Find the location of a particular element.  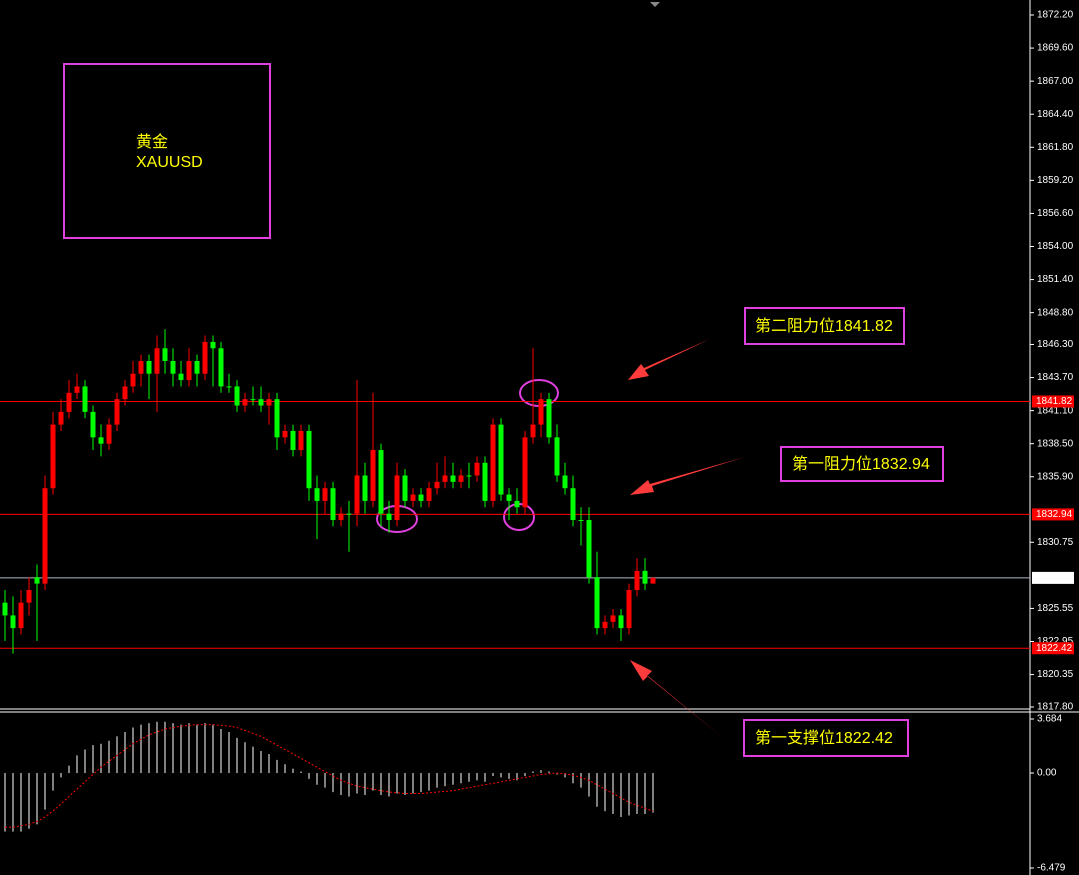

signal-line is located at coordinates (329, 776).